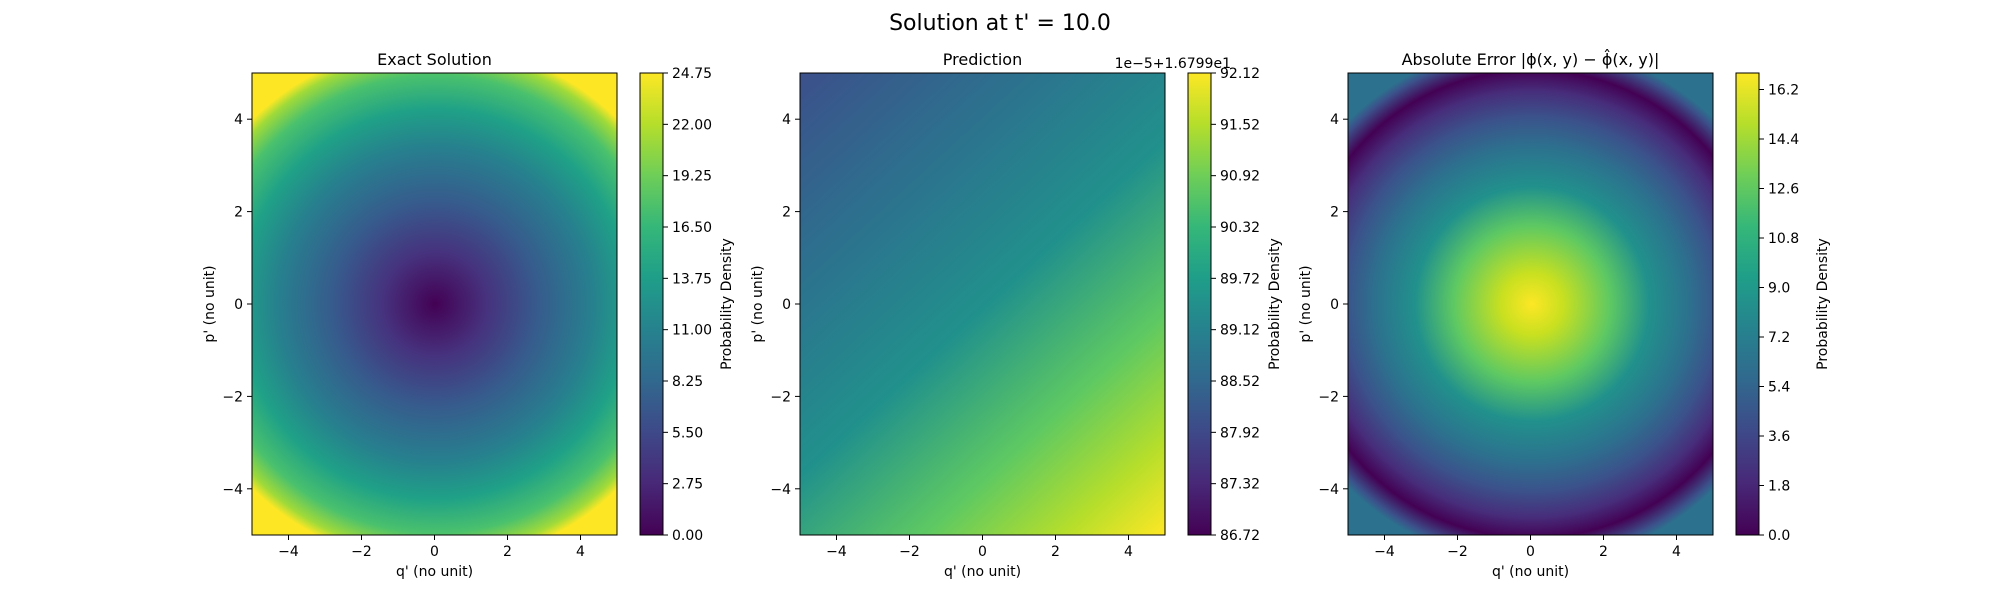 This screenshot has width=2000, height=600. Describe the element at coordinates (1240, 279) in the screenshot. I see `colorbar-tick-label: 89.72` at that location.